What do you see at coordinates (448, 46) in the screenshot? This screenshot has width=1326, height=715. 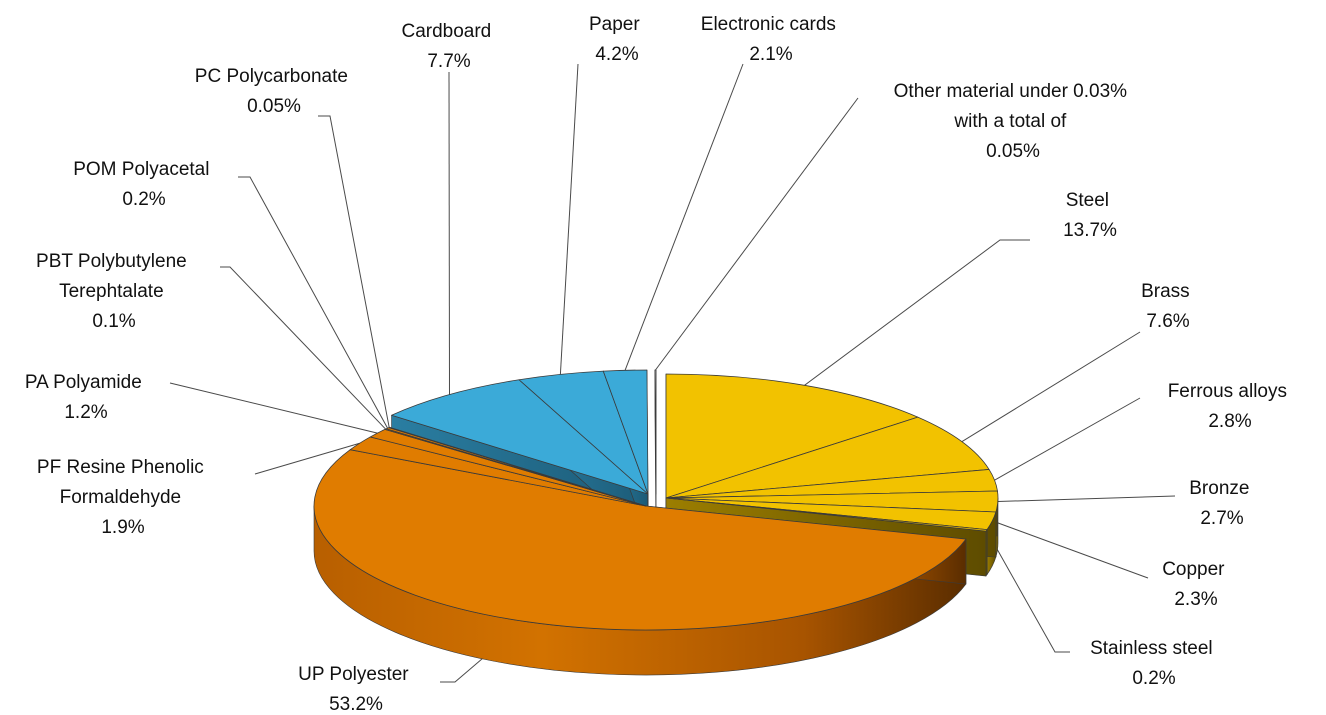 I see `label-cardboard: Cardboard 7.7%` at bounding box center [448, 46].